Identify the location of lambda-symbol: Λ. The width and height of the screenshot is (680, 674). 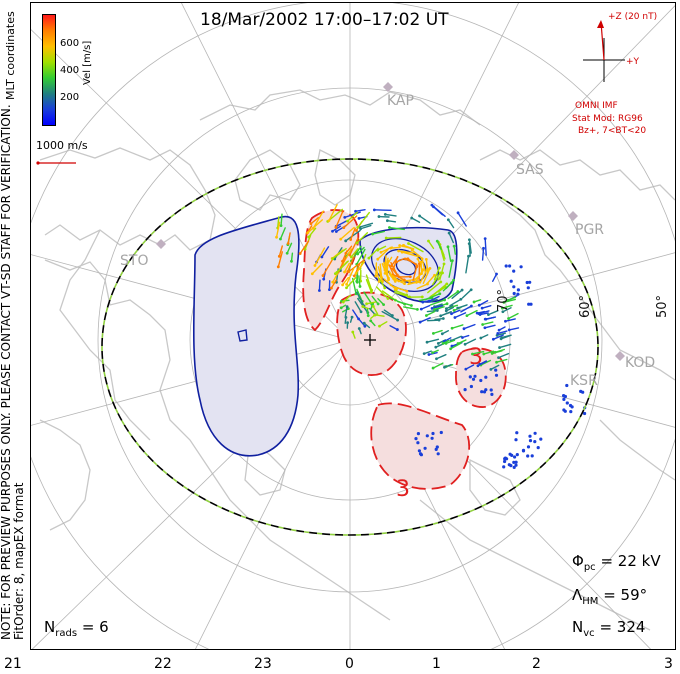
(577, 595).